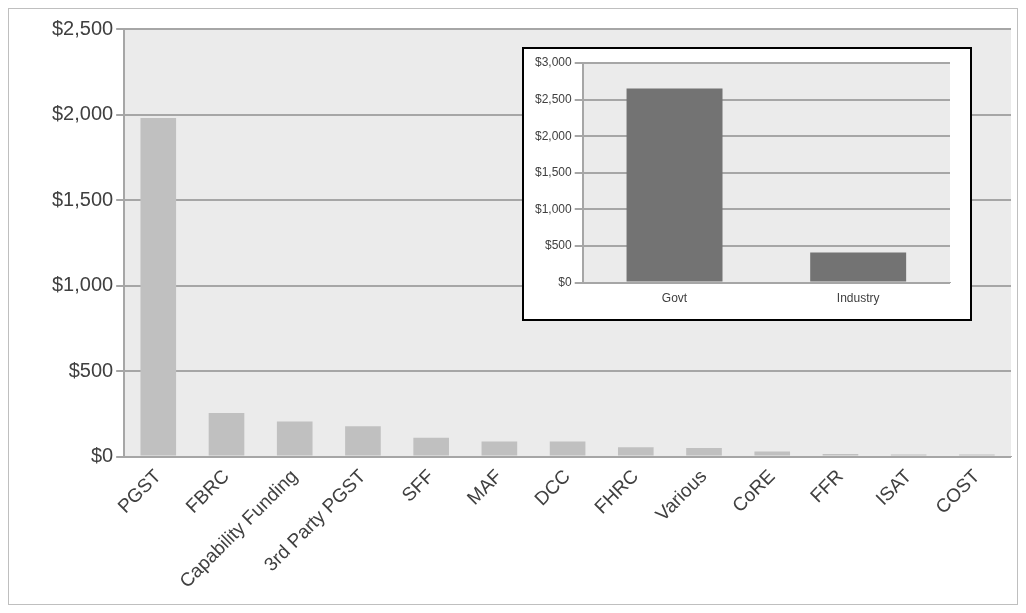 The width and height of the screenshot is (1026, 613). What do you see at coordinates (858, 298) in the screenshot?
I see `x-tick-label: Industry` at bounding box center [858, 298].